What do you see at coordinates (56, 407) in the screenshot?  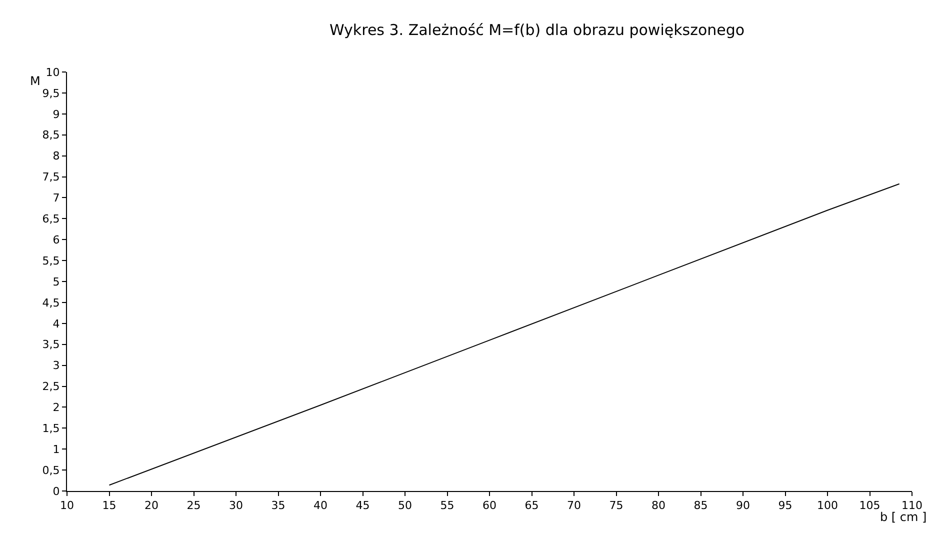 I see `y-tick-label: 2` at bounding box center [56, 407].